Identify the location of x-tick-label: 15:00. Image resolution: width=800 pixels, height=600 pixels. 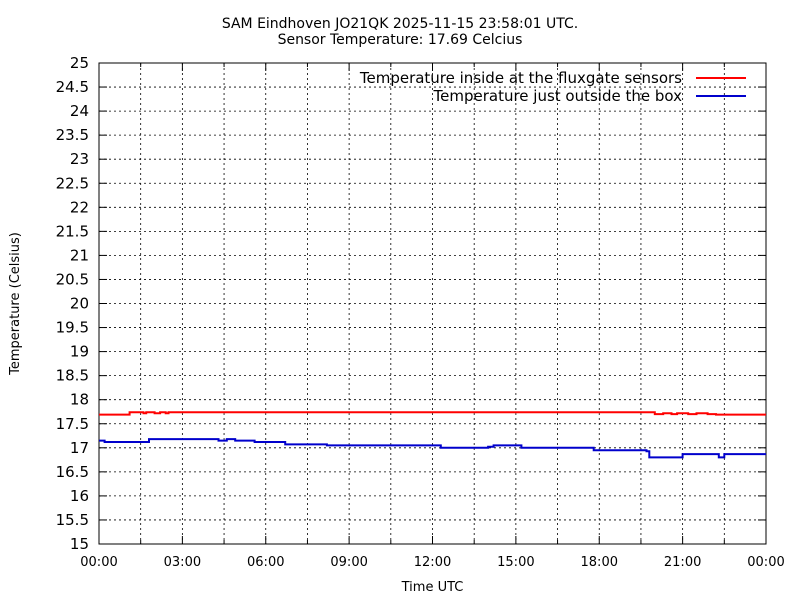
(515, 562).